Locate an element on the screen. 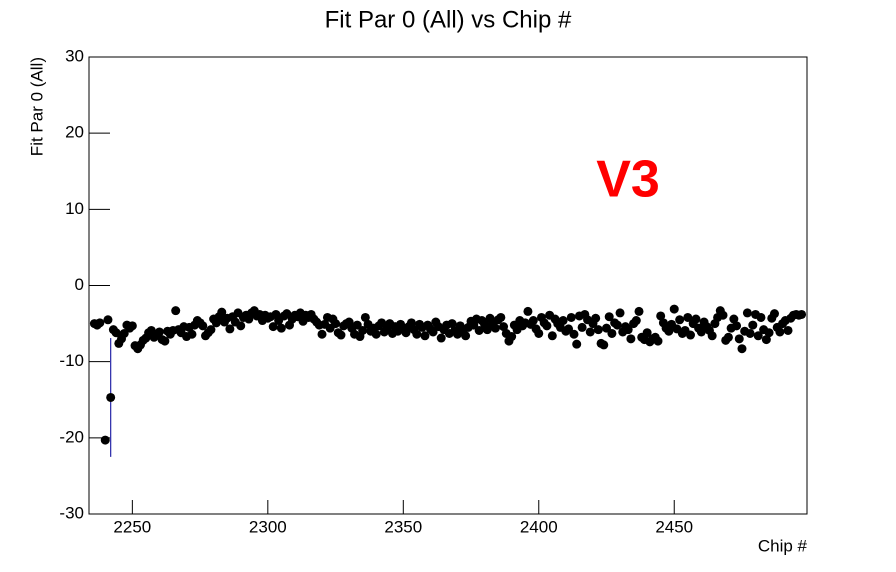 Image resolution: width=896 pixels, height=572 pixels. annotation: V3 is located at coordinates (628, 180).